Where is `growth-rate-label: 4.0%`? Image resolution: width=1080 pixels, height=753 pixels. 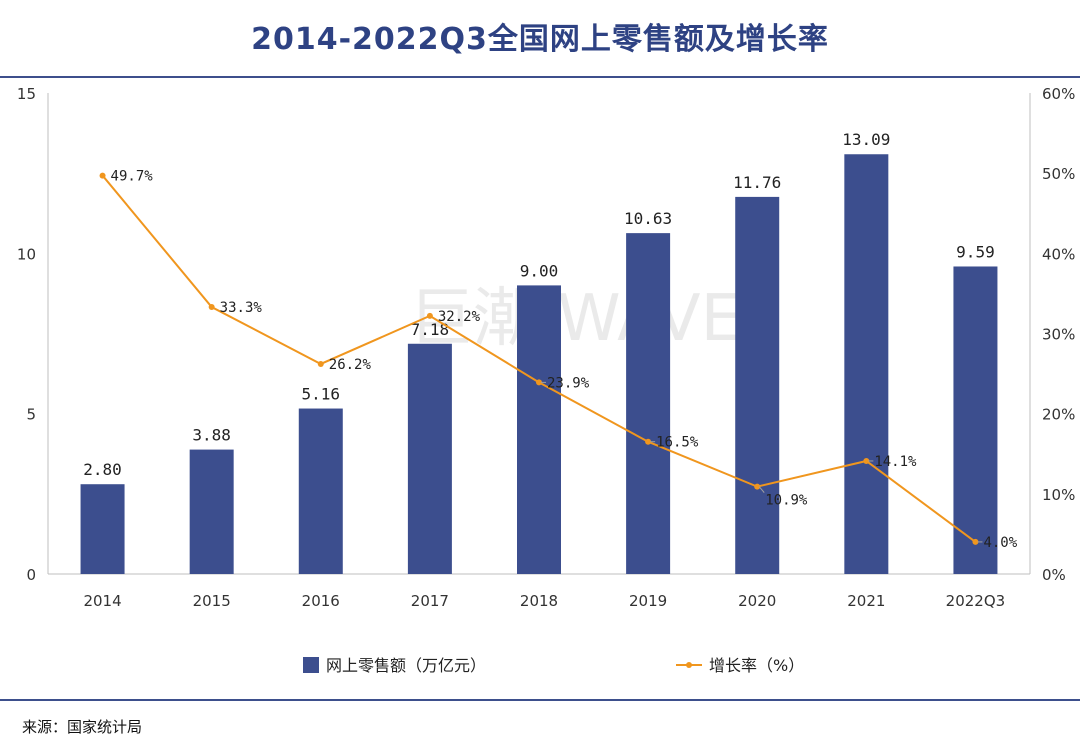 growth-rate-label: 4.0% is located at coordinates (1000, 543).